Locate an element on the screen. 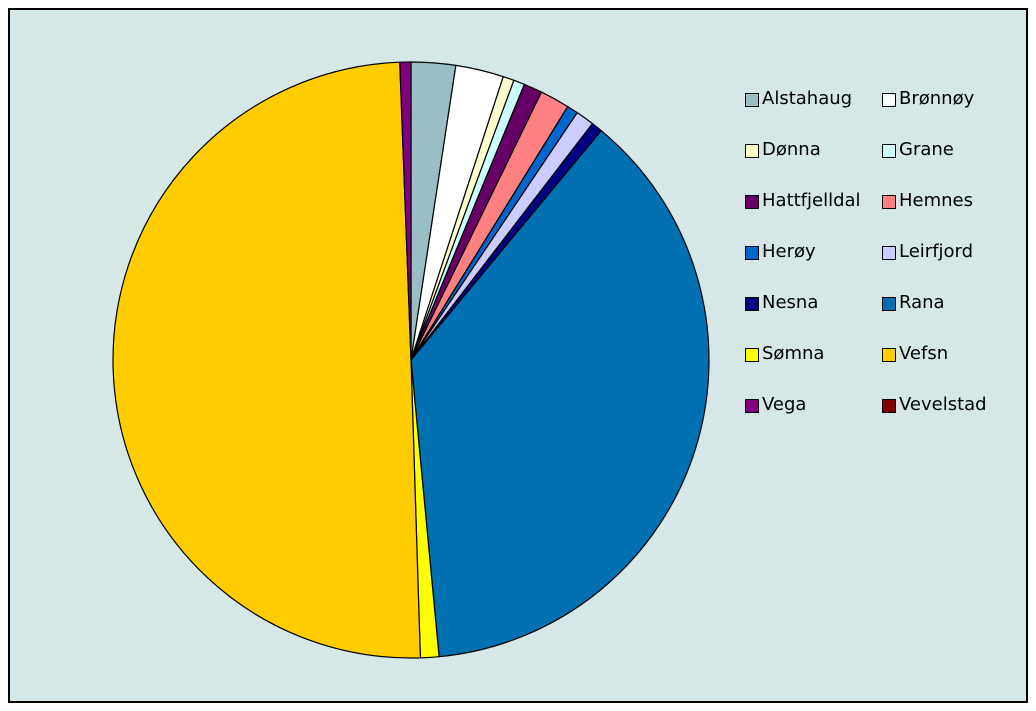  legend-item: Nesna is located at coordinates (813, 317).